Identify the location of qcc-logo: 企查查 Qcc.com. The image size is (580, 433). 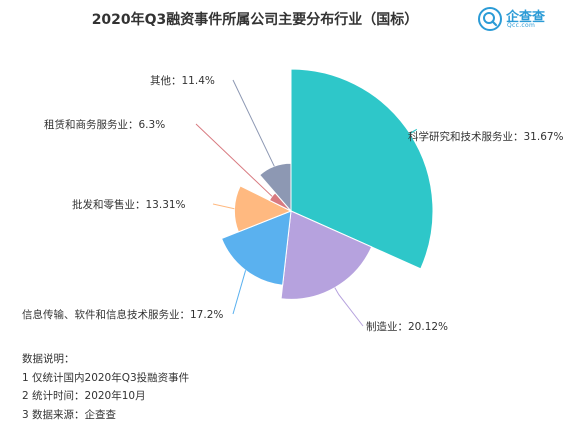
(528, 19).